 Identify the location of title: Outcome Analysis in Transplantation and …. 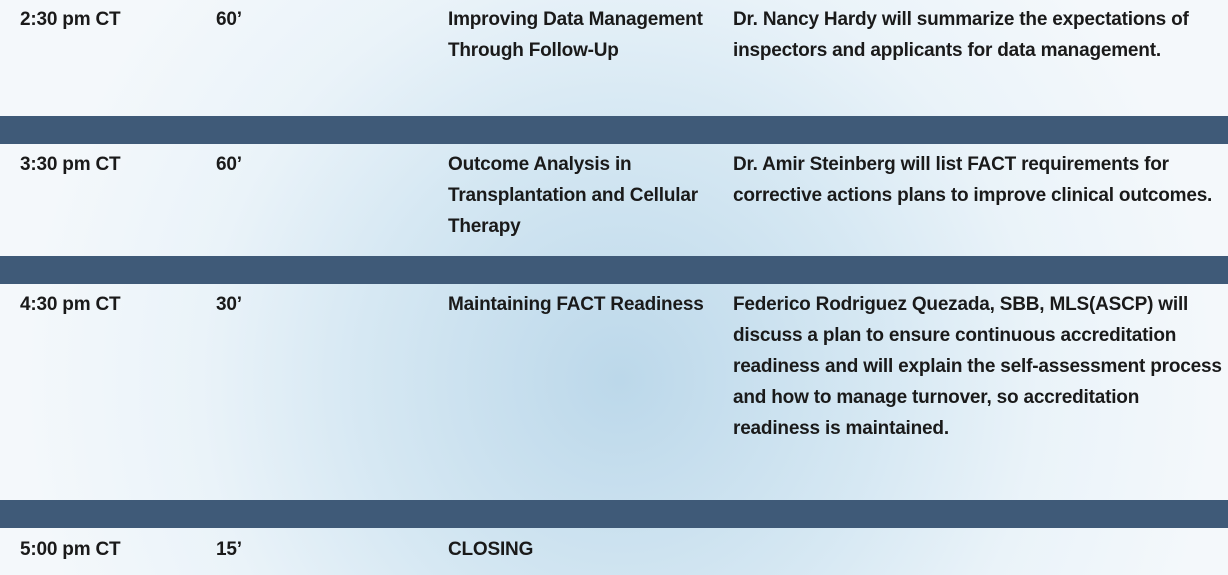
(573, 195).